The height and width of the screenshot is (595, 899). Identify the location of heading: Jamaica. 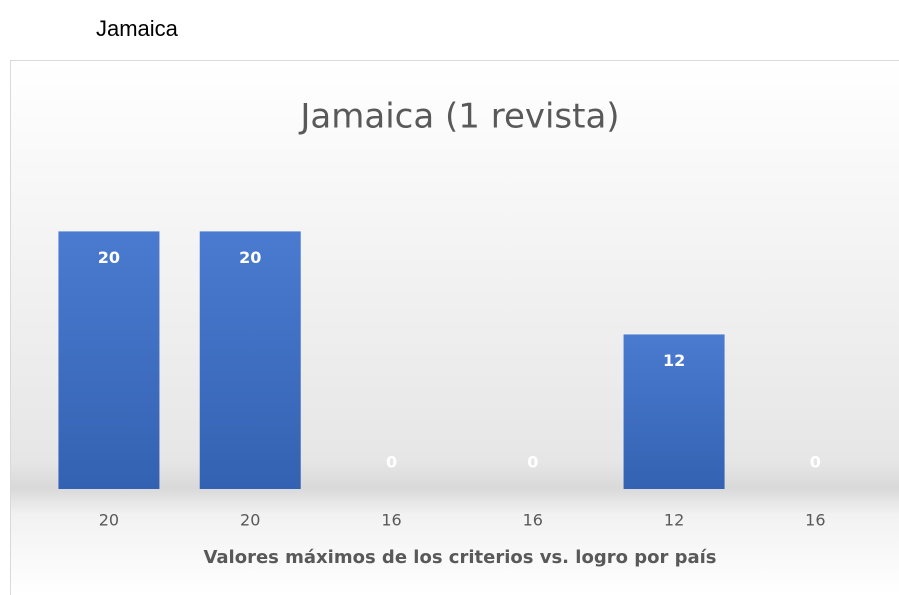
(137, 28).